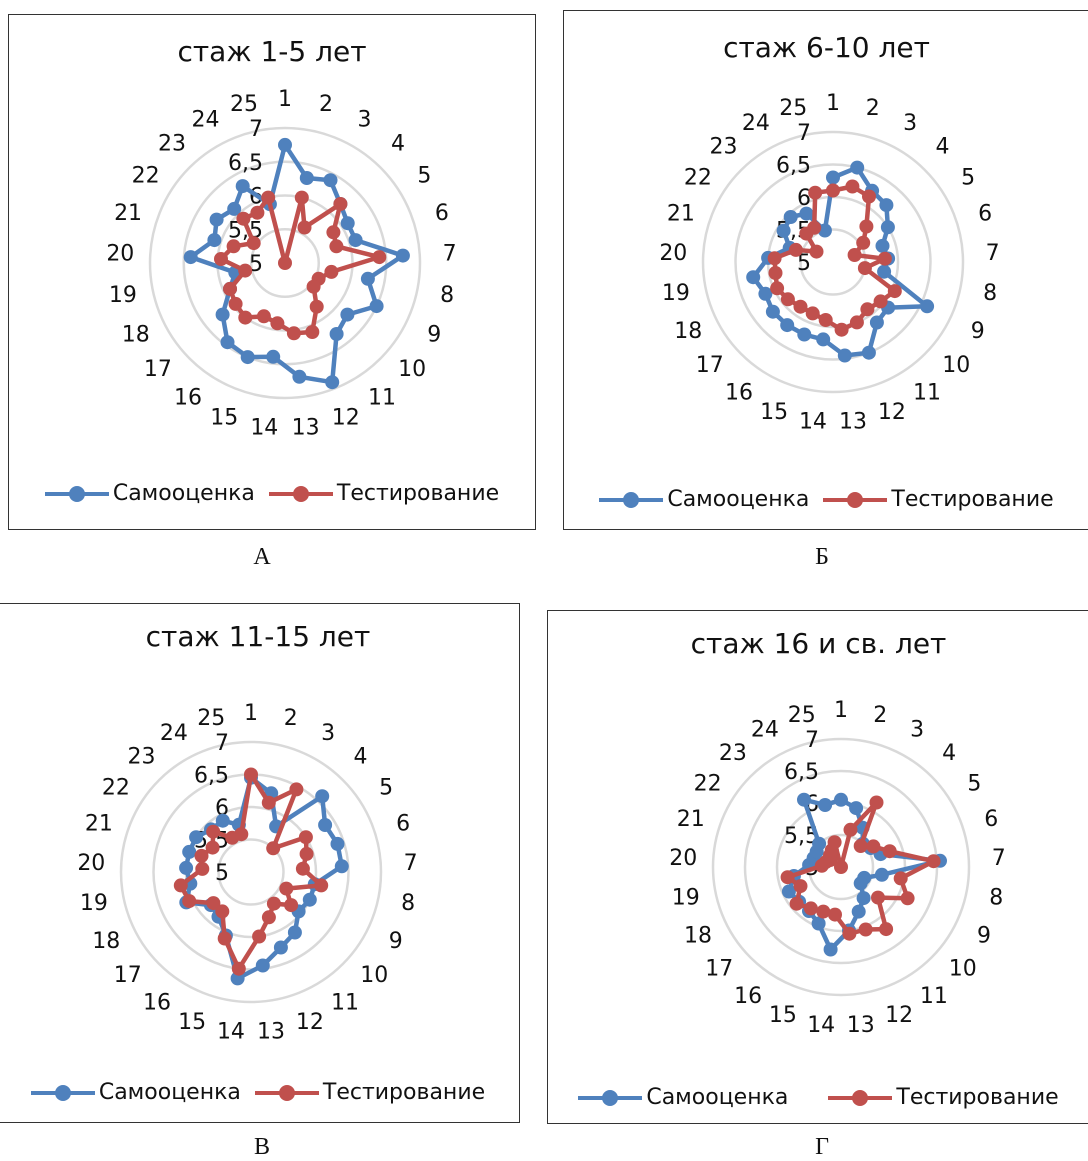 Image resolution: width=1088 pixels, height=1161 pixels. What do you see at coordinates (346, 417) in the screenshot?
I see `category-label: 12` at bounding box center [346, 417].